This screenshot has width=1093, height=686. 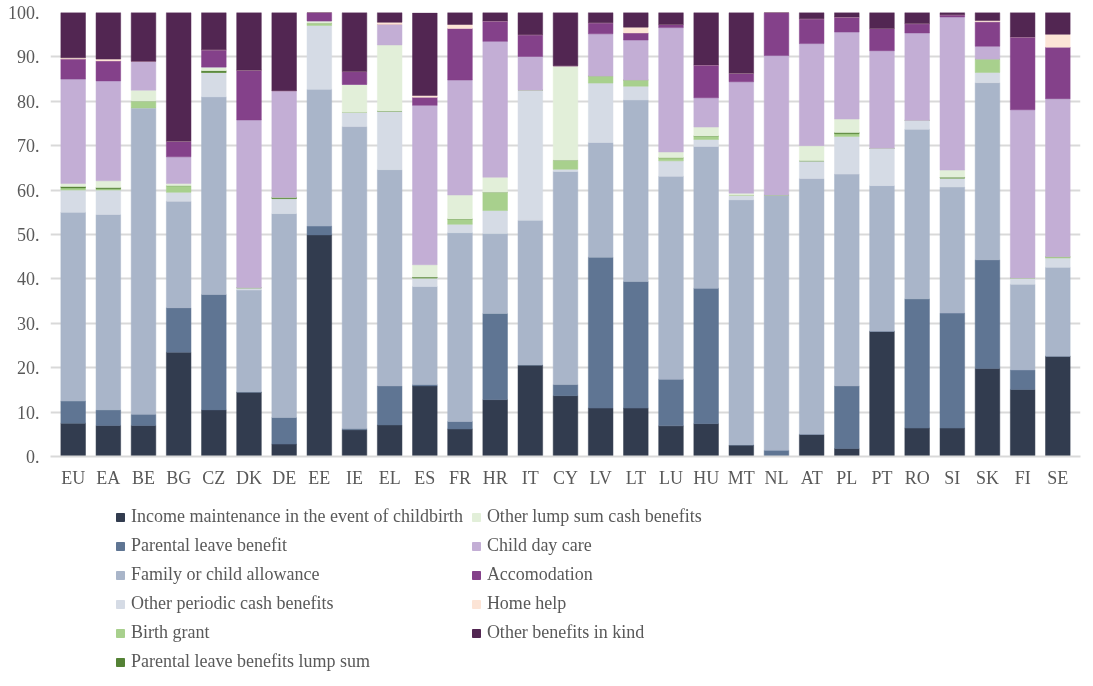 What do you see at coordinates (776, 477) in the screenshot?
I see `x-tick-label: NL` at bounding box center [776, 477].